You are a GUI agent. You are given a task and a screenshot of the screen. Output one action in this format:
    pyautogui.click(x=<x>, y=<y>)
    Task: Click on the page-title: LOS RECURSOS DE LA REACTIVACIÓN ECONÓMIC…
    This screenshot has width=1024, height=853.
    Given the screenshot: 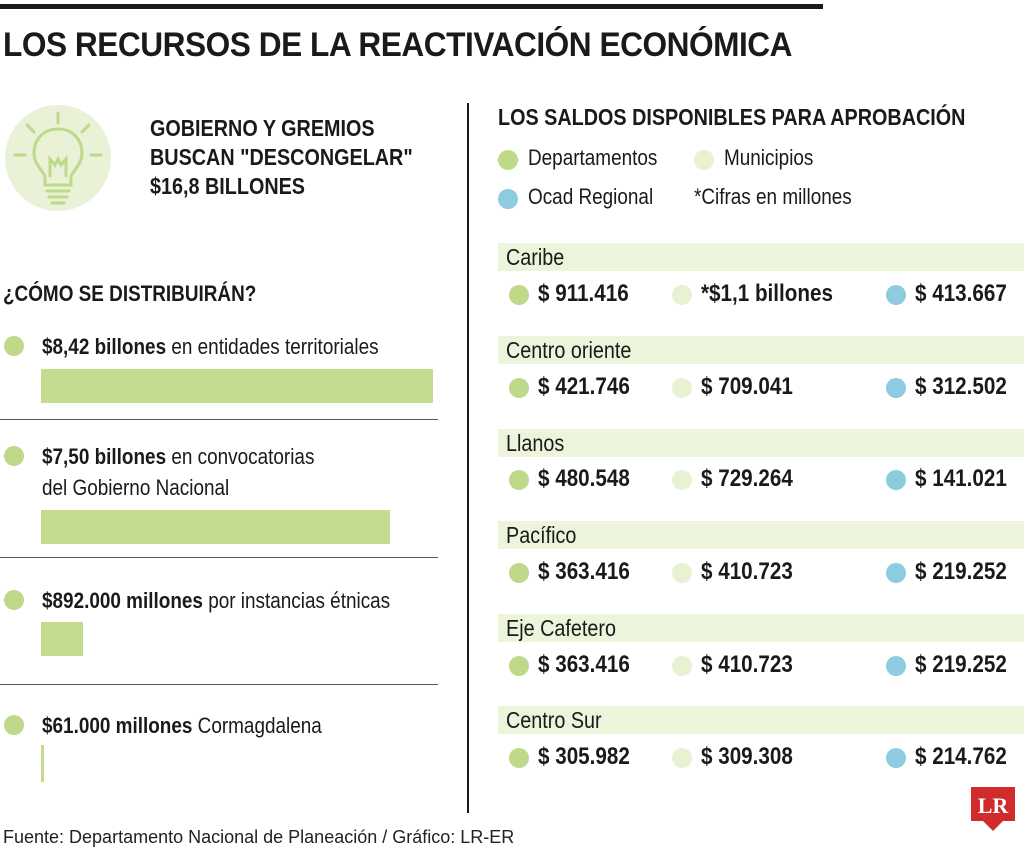 What is the action you would take?
    pyautogui.click(x=398, y=45)
    